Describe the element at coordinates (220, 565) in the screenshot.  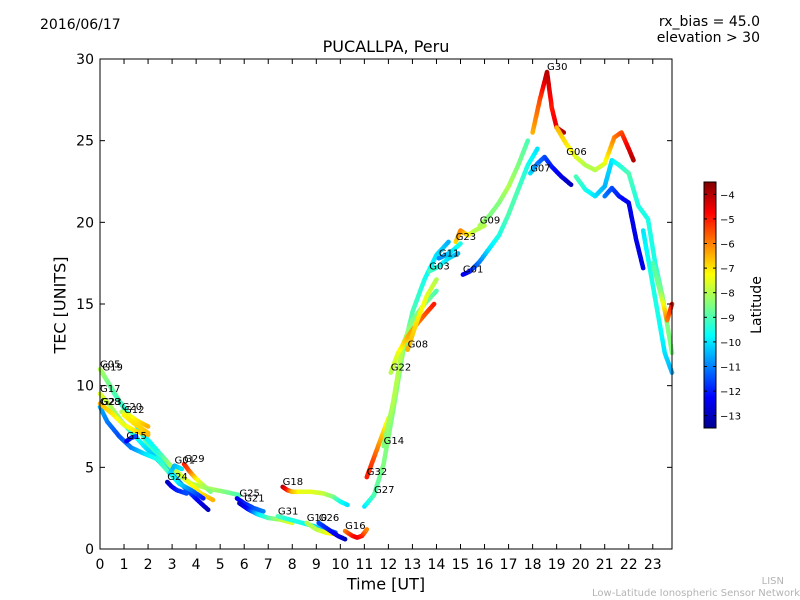
I see `x-tick-label: 5` at that location.